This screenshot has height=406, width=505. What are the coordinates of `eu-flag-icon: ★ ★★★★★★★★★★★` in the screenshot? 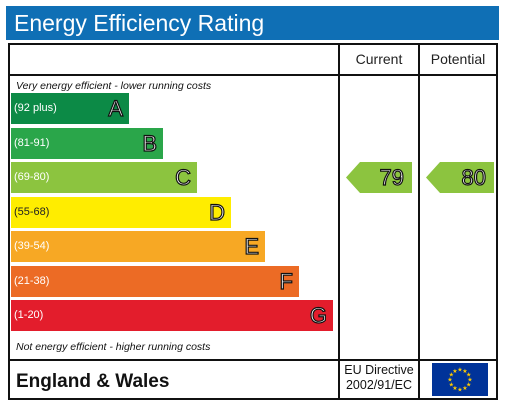 It's located at (460, 379).